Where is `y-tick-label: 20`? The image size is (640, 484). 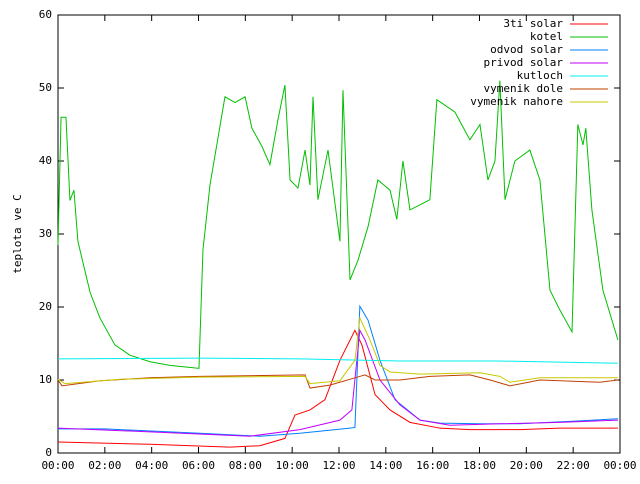 y-tick-label: 20 is located at coordinates (45, 306).